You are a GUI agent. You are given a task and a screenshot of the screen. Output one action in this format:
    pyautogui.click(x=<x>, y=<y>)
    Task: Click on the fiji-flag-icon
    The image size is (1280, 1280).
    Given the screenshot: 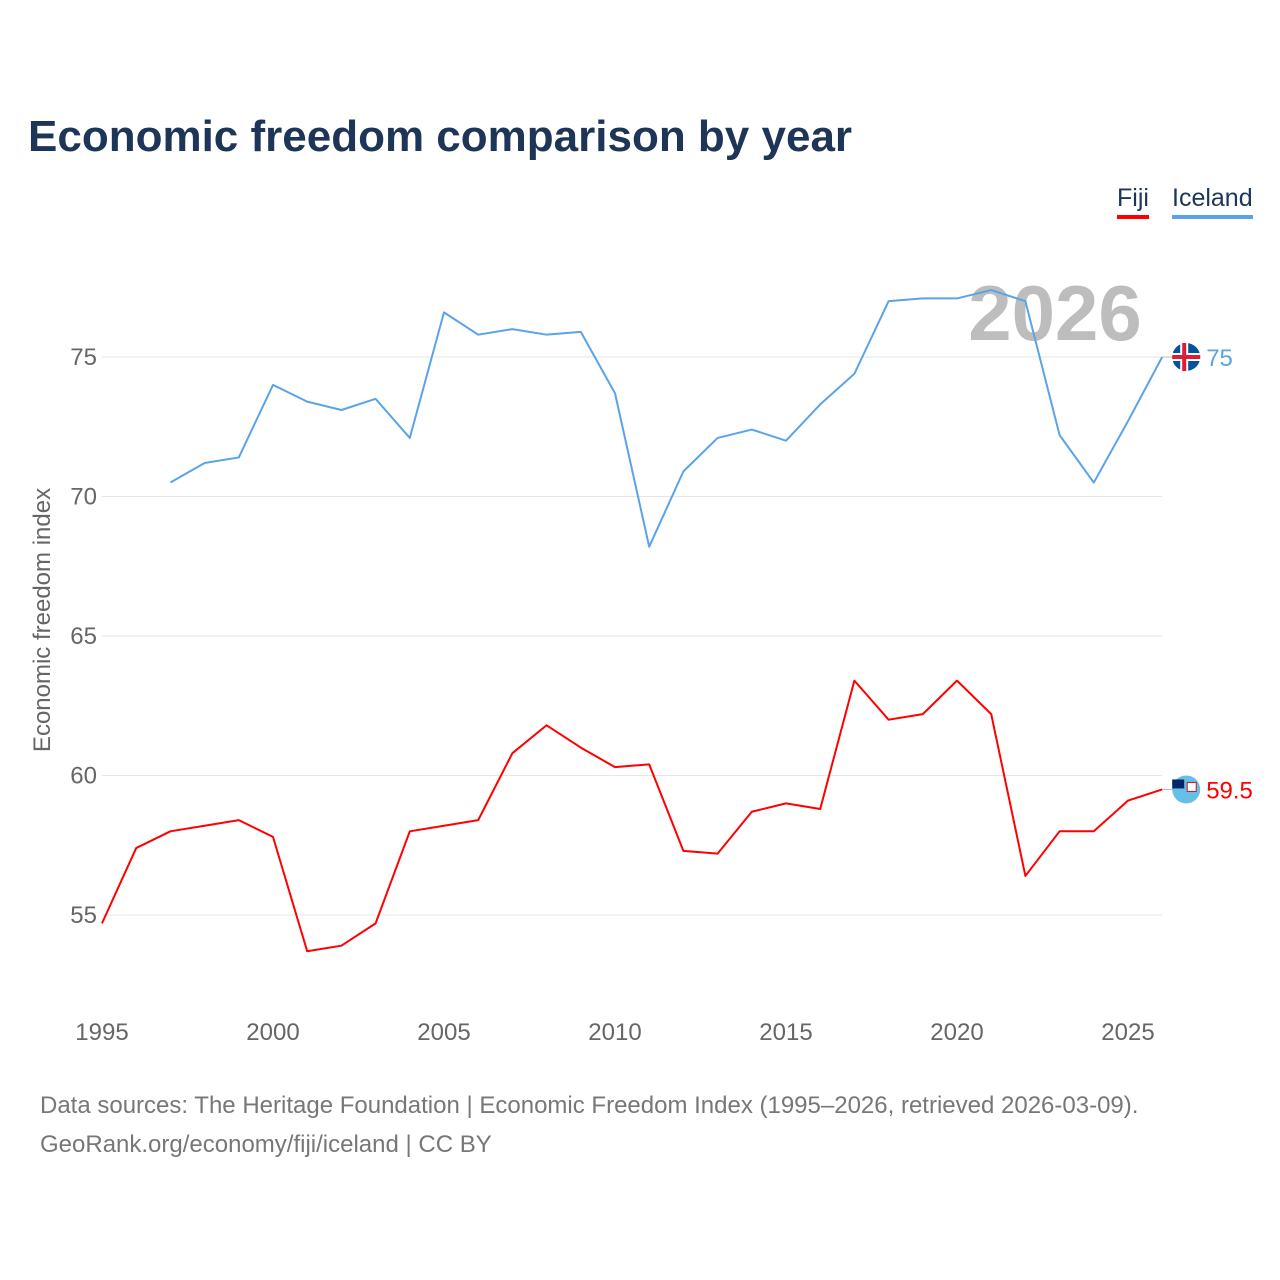 What is the action you would take?
    pyautogui.click(x=1186, y=789)
    